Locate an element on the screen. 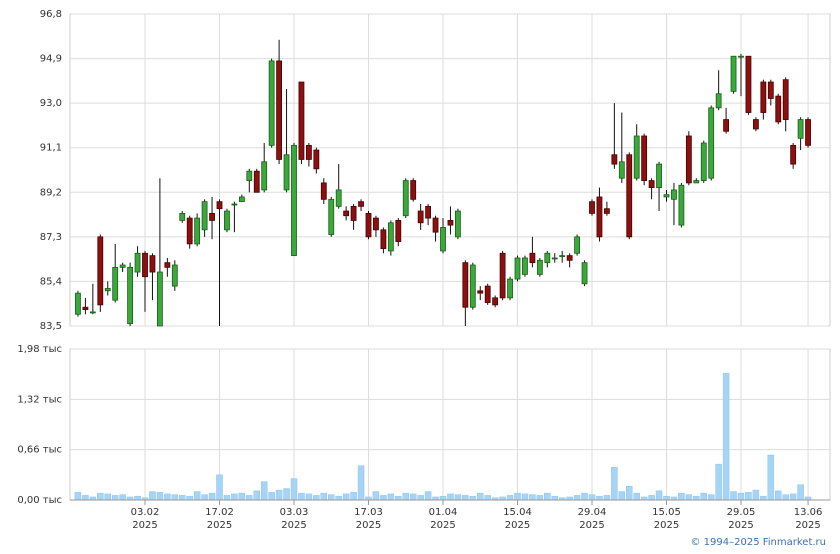 This screenshot has width=840, height=554. x-tick-label: 29.04 is located at coordinates (592, 512).